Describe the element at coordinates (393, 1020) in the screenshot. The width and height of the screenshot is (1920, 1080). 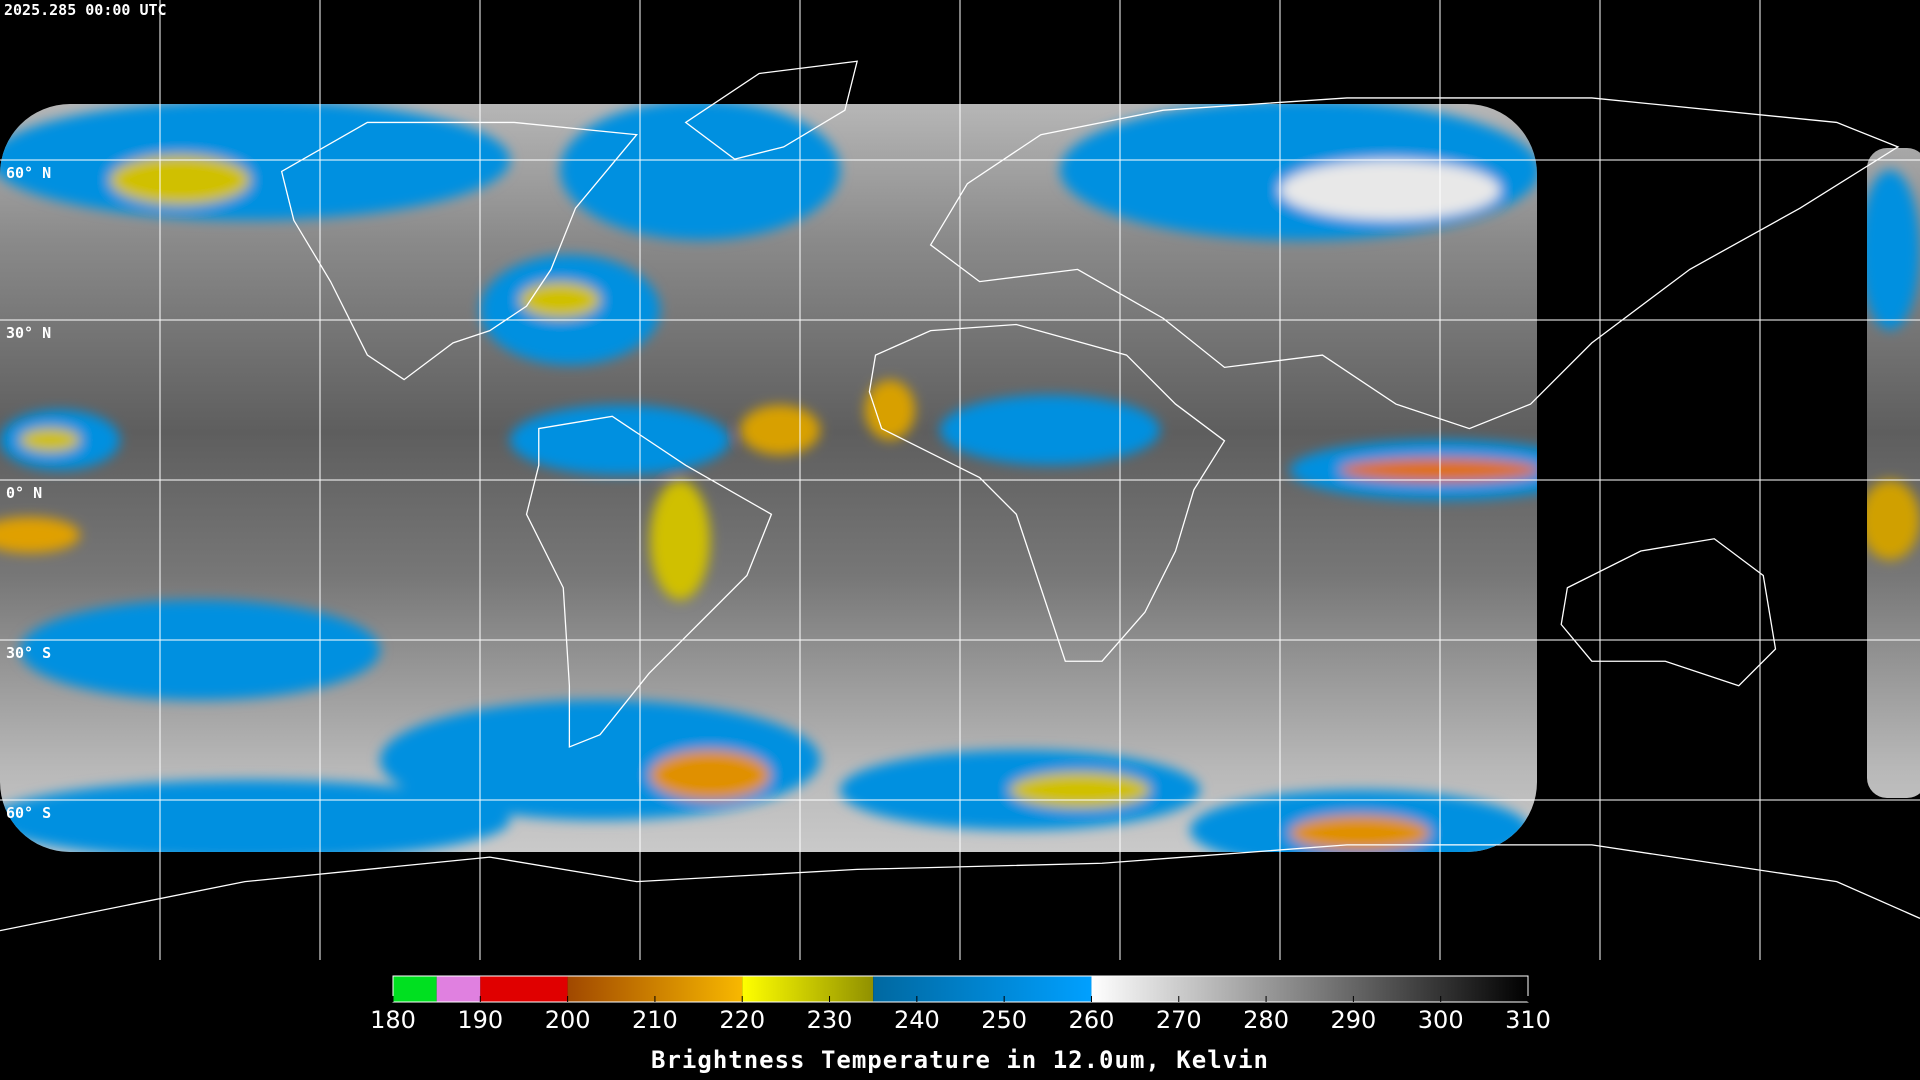
I see `colorbar-tick-label: 180` at that location.